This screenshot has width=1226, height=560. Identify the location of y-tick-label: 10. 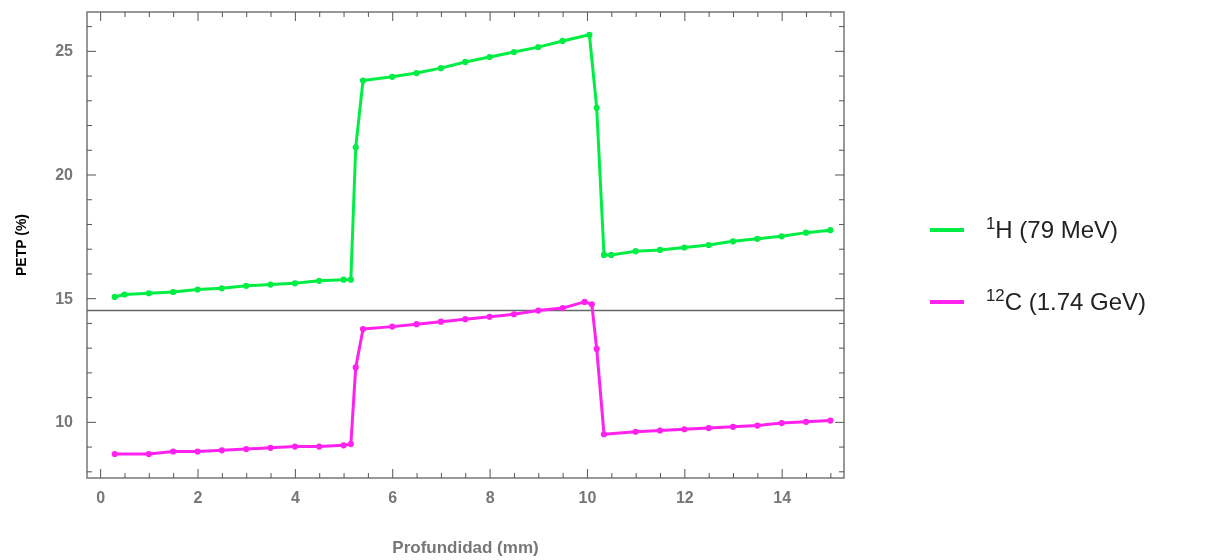
(64, 422).